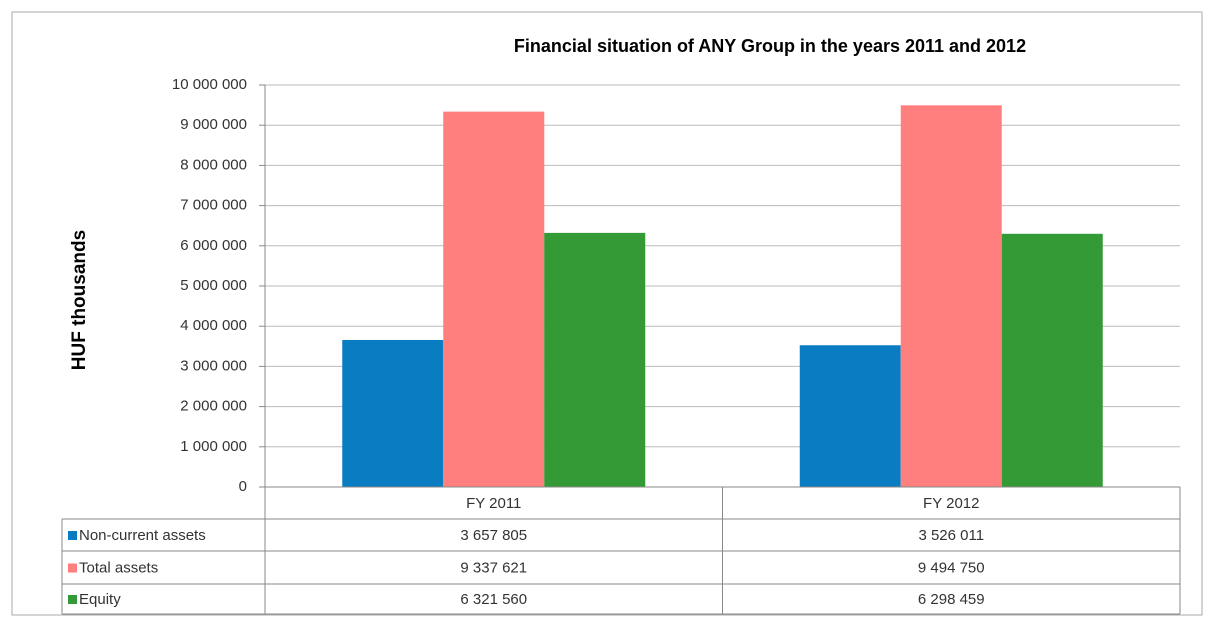  Describe the element at coordinates (951, 535) in the screenshot. I see `table-value: 3 526 011` at that location.